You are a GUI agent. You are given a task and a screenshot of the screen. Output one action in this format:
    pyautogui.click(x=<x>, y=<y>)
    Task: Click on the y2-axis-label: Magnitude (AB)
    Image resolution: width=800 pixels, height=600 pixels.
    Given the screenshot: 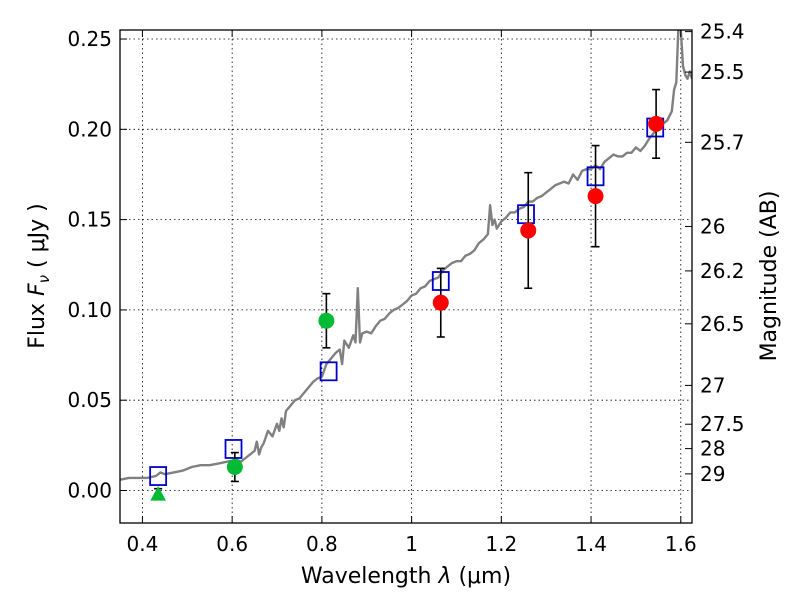 What is the action you would take?
    pyautogui.click(x=769, y=276)
    